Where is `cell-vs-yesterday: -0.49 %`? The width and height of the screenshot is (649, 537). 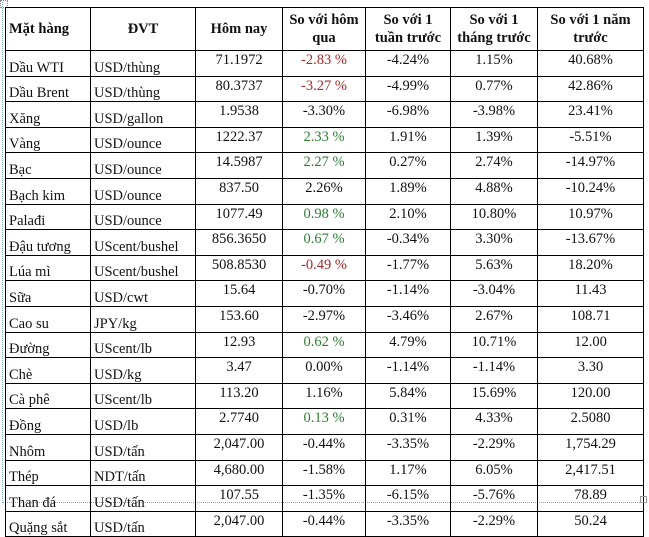
cell-vs-yesterday: -0.49 % is located at coordinates (324, 268).